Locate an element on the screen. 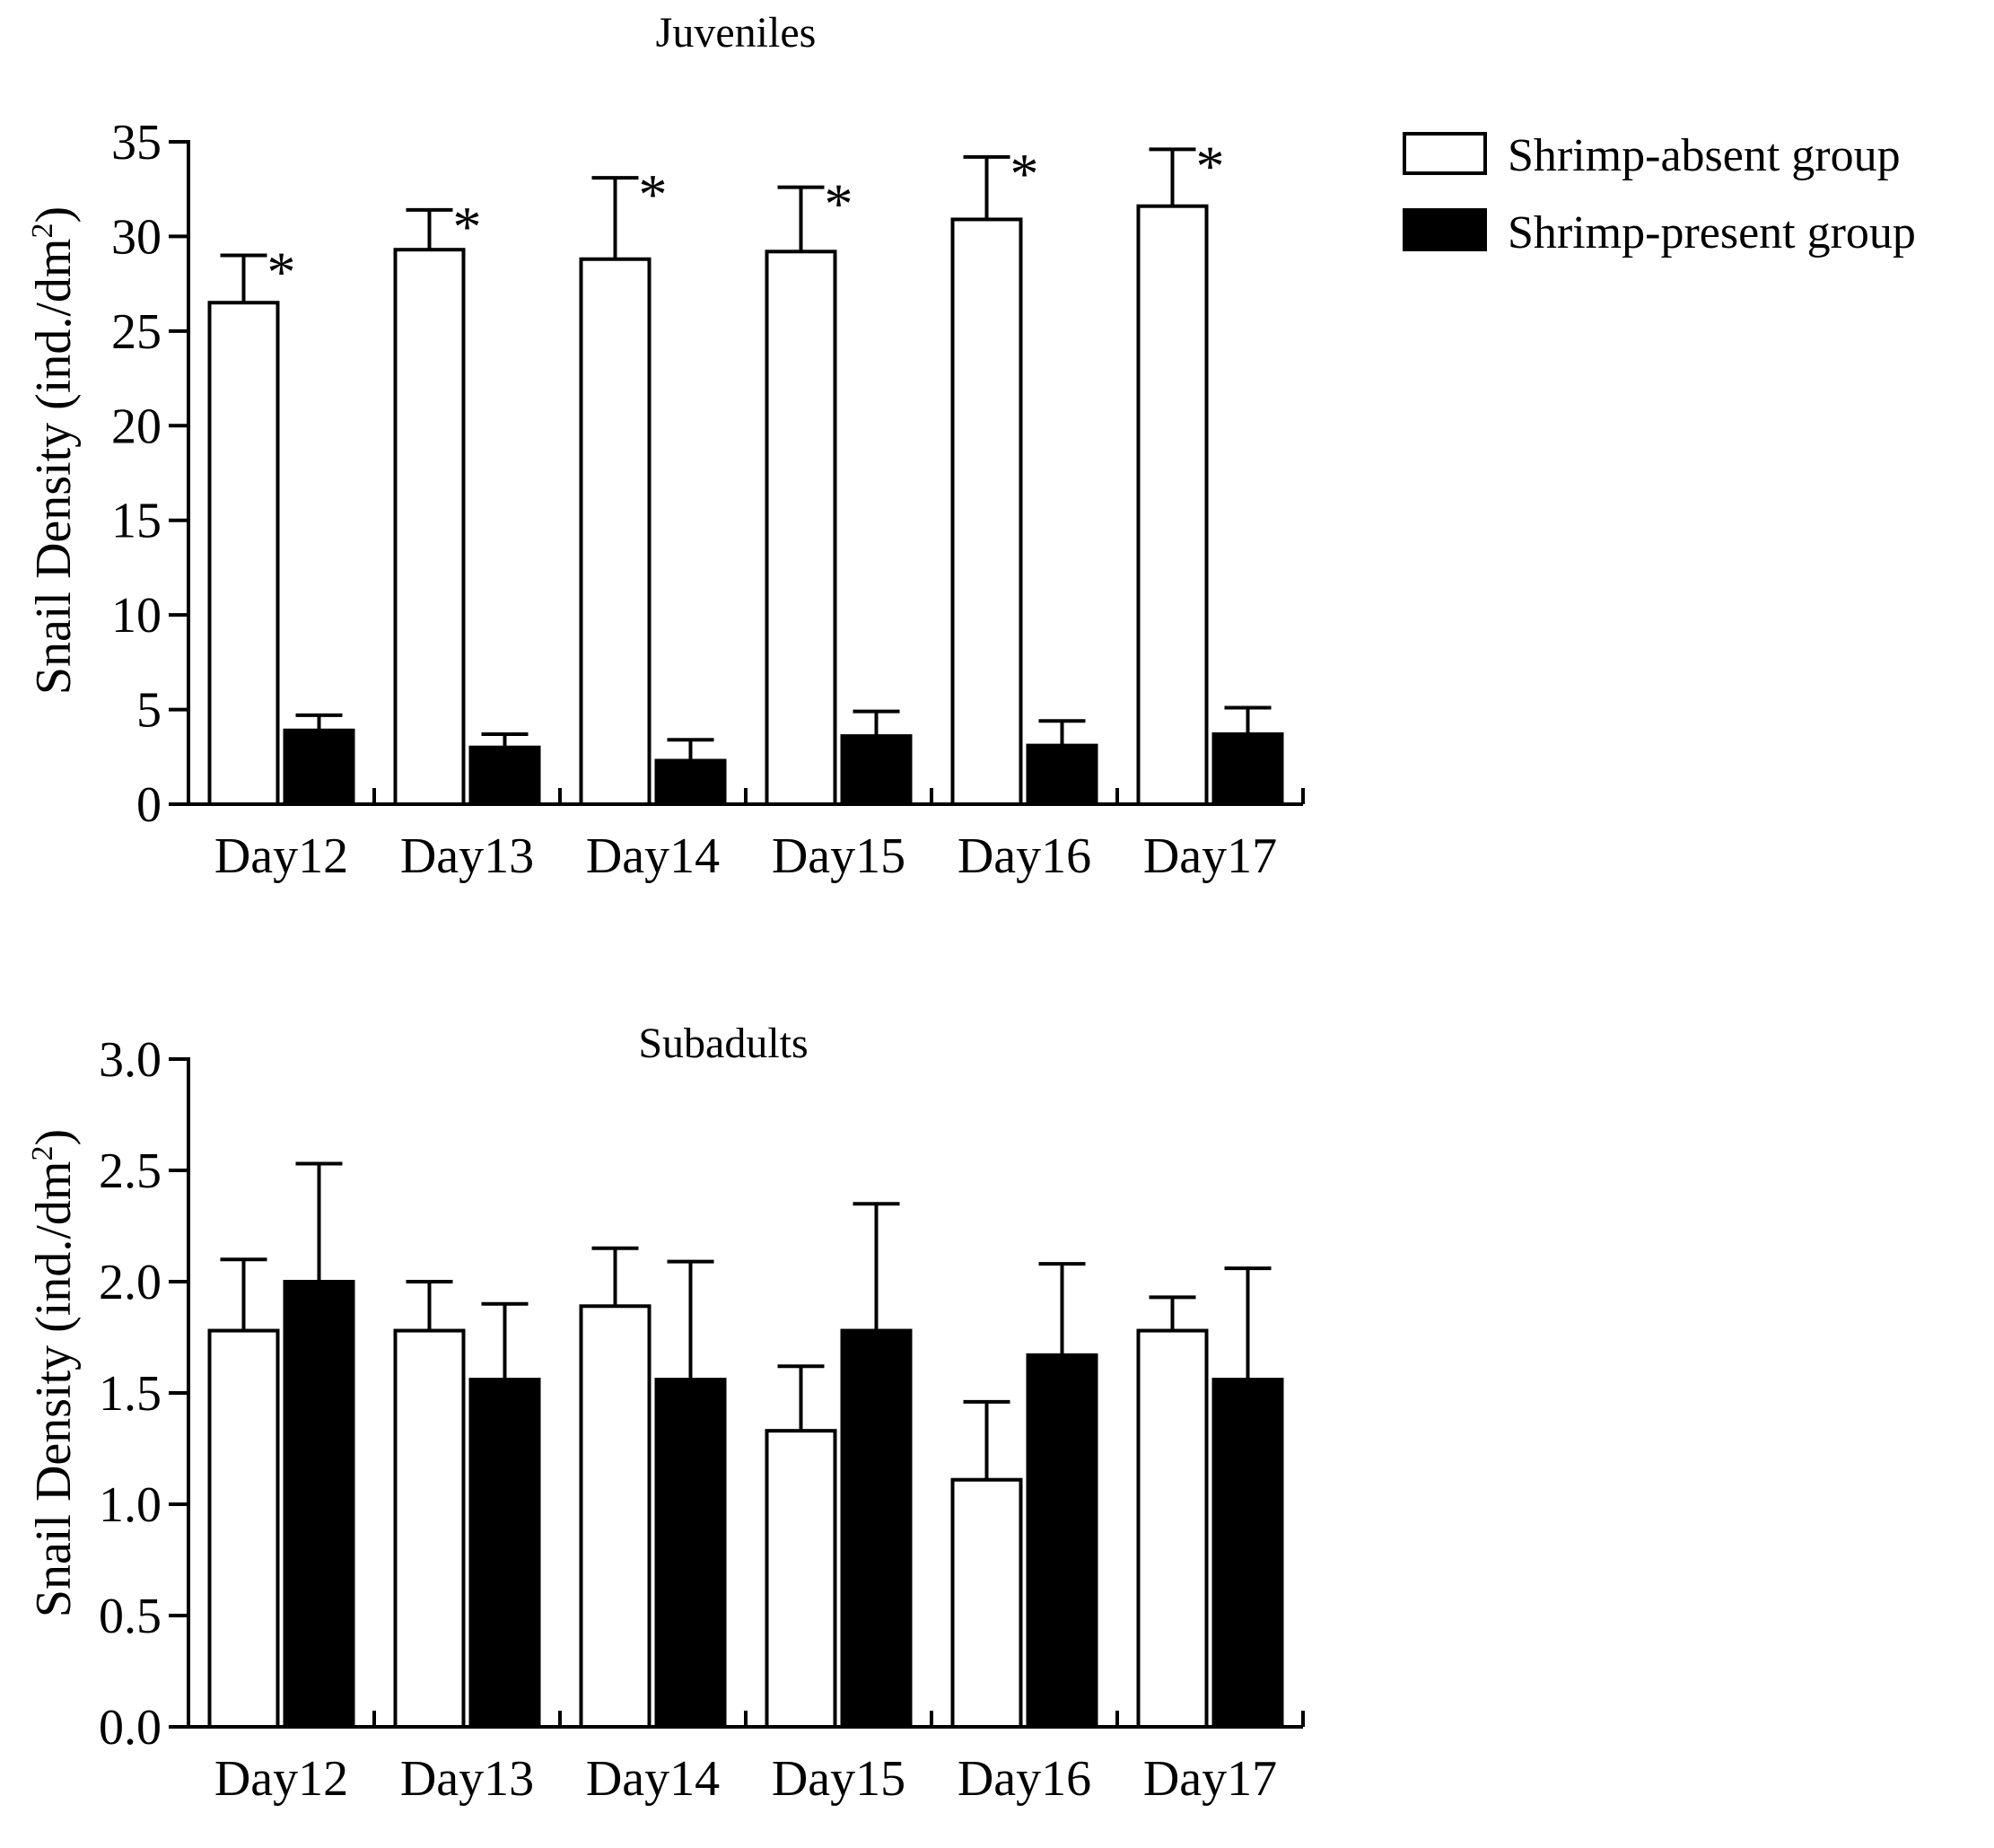 This screenshot has width=1994, height=1848. subadults-category-label: Day13 is located at coordinates (467, 1779).